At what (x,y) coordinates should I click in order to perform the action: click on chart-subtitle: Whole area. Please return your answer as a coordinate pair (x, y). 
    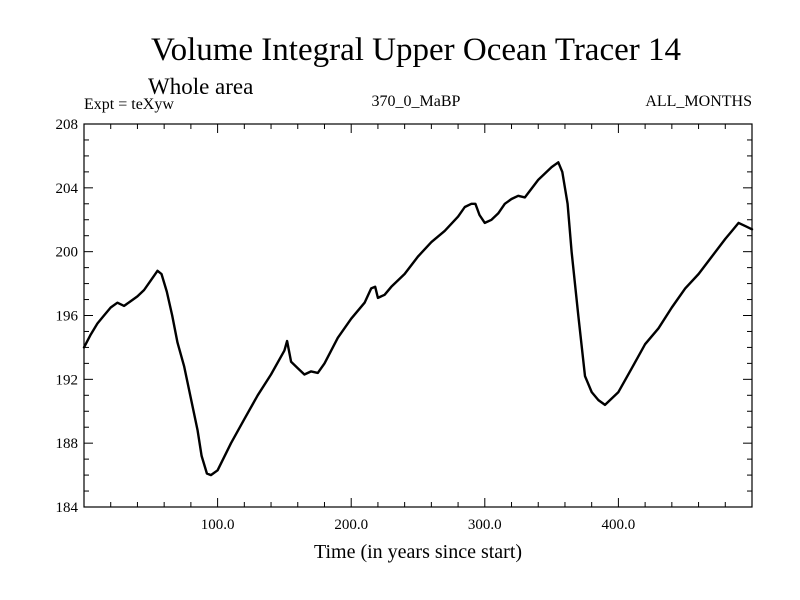
    Looking at the image, I should click on (200, 86).